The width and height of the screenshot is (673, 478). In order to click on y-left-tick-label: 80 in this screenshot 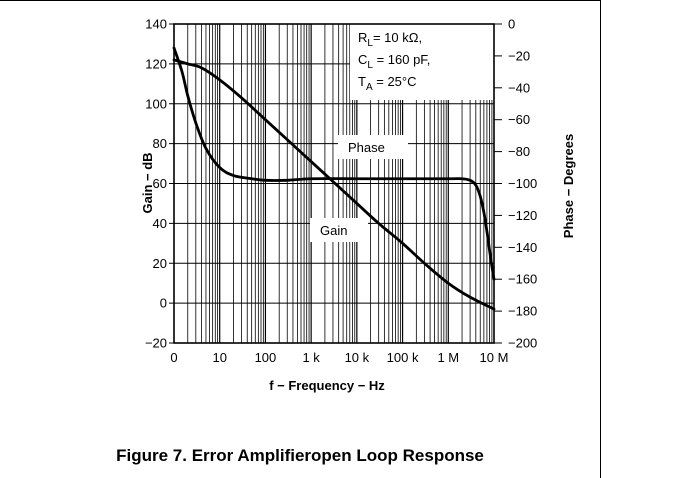, I will do `click(160, 143)`.